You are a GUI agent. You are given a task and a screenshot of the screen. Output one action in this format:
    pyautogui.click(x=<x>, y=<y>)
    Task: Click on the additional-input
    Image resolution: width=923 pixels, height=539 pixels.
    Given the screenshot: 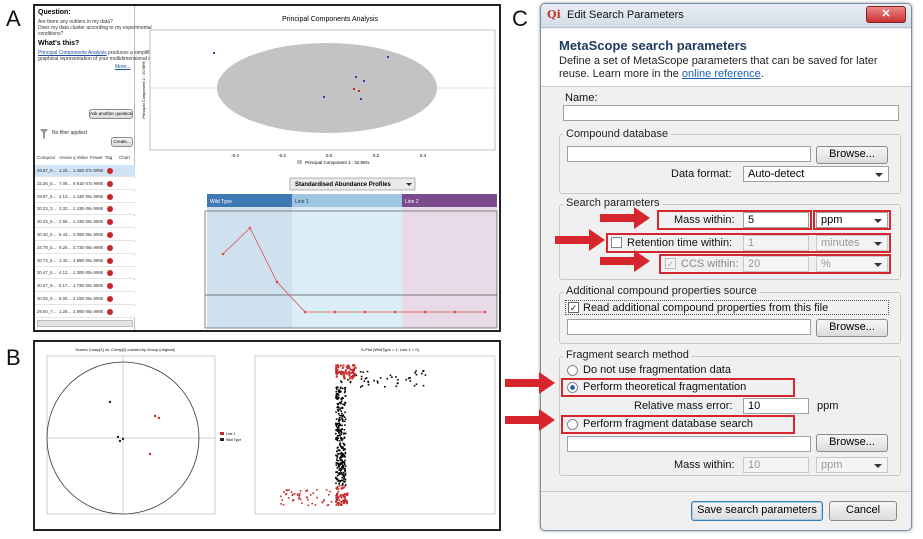 What is the action you would take?
    pyautogui.click(x=689, y=327)
    